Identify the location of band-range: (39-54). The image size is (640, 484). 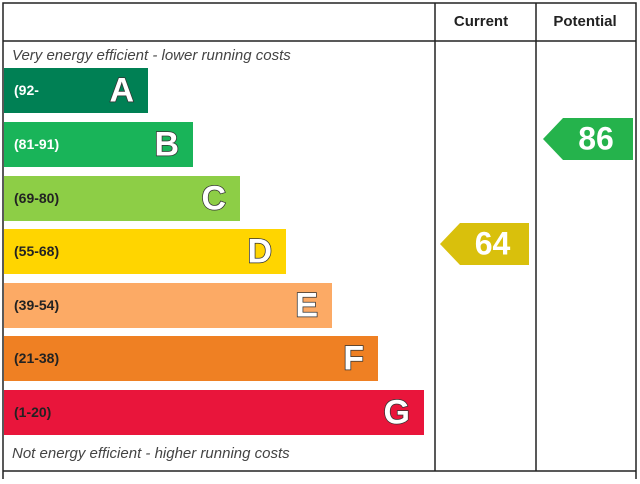
(36, 305).